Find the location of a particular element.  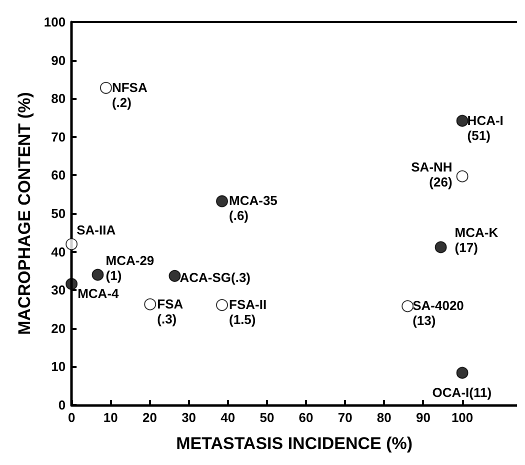

y-tick-label: 80 is located at coordinates (58, 98).